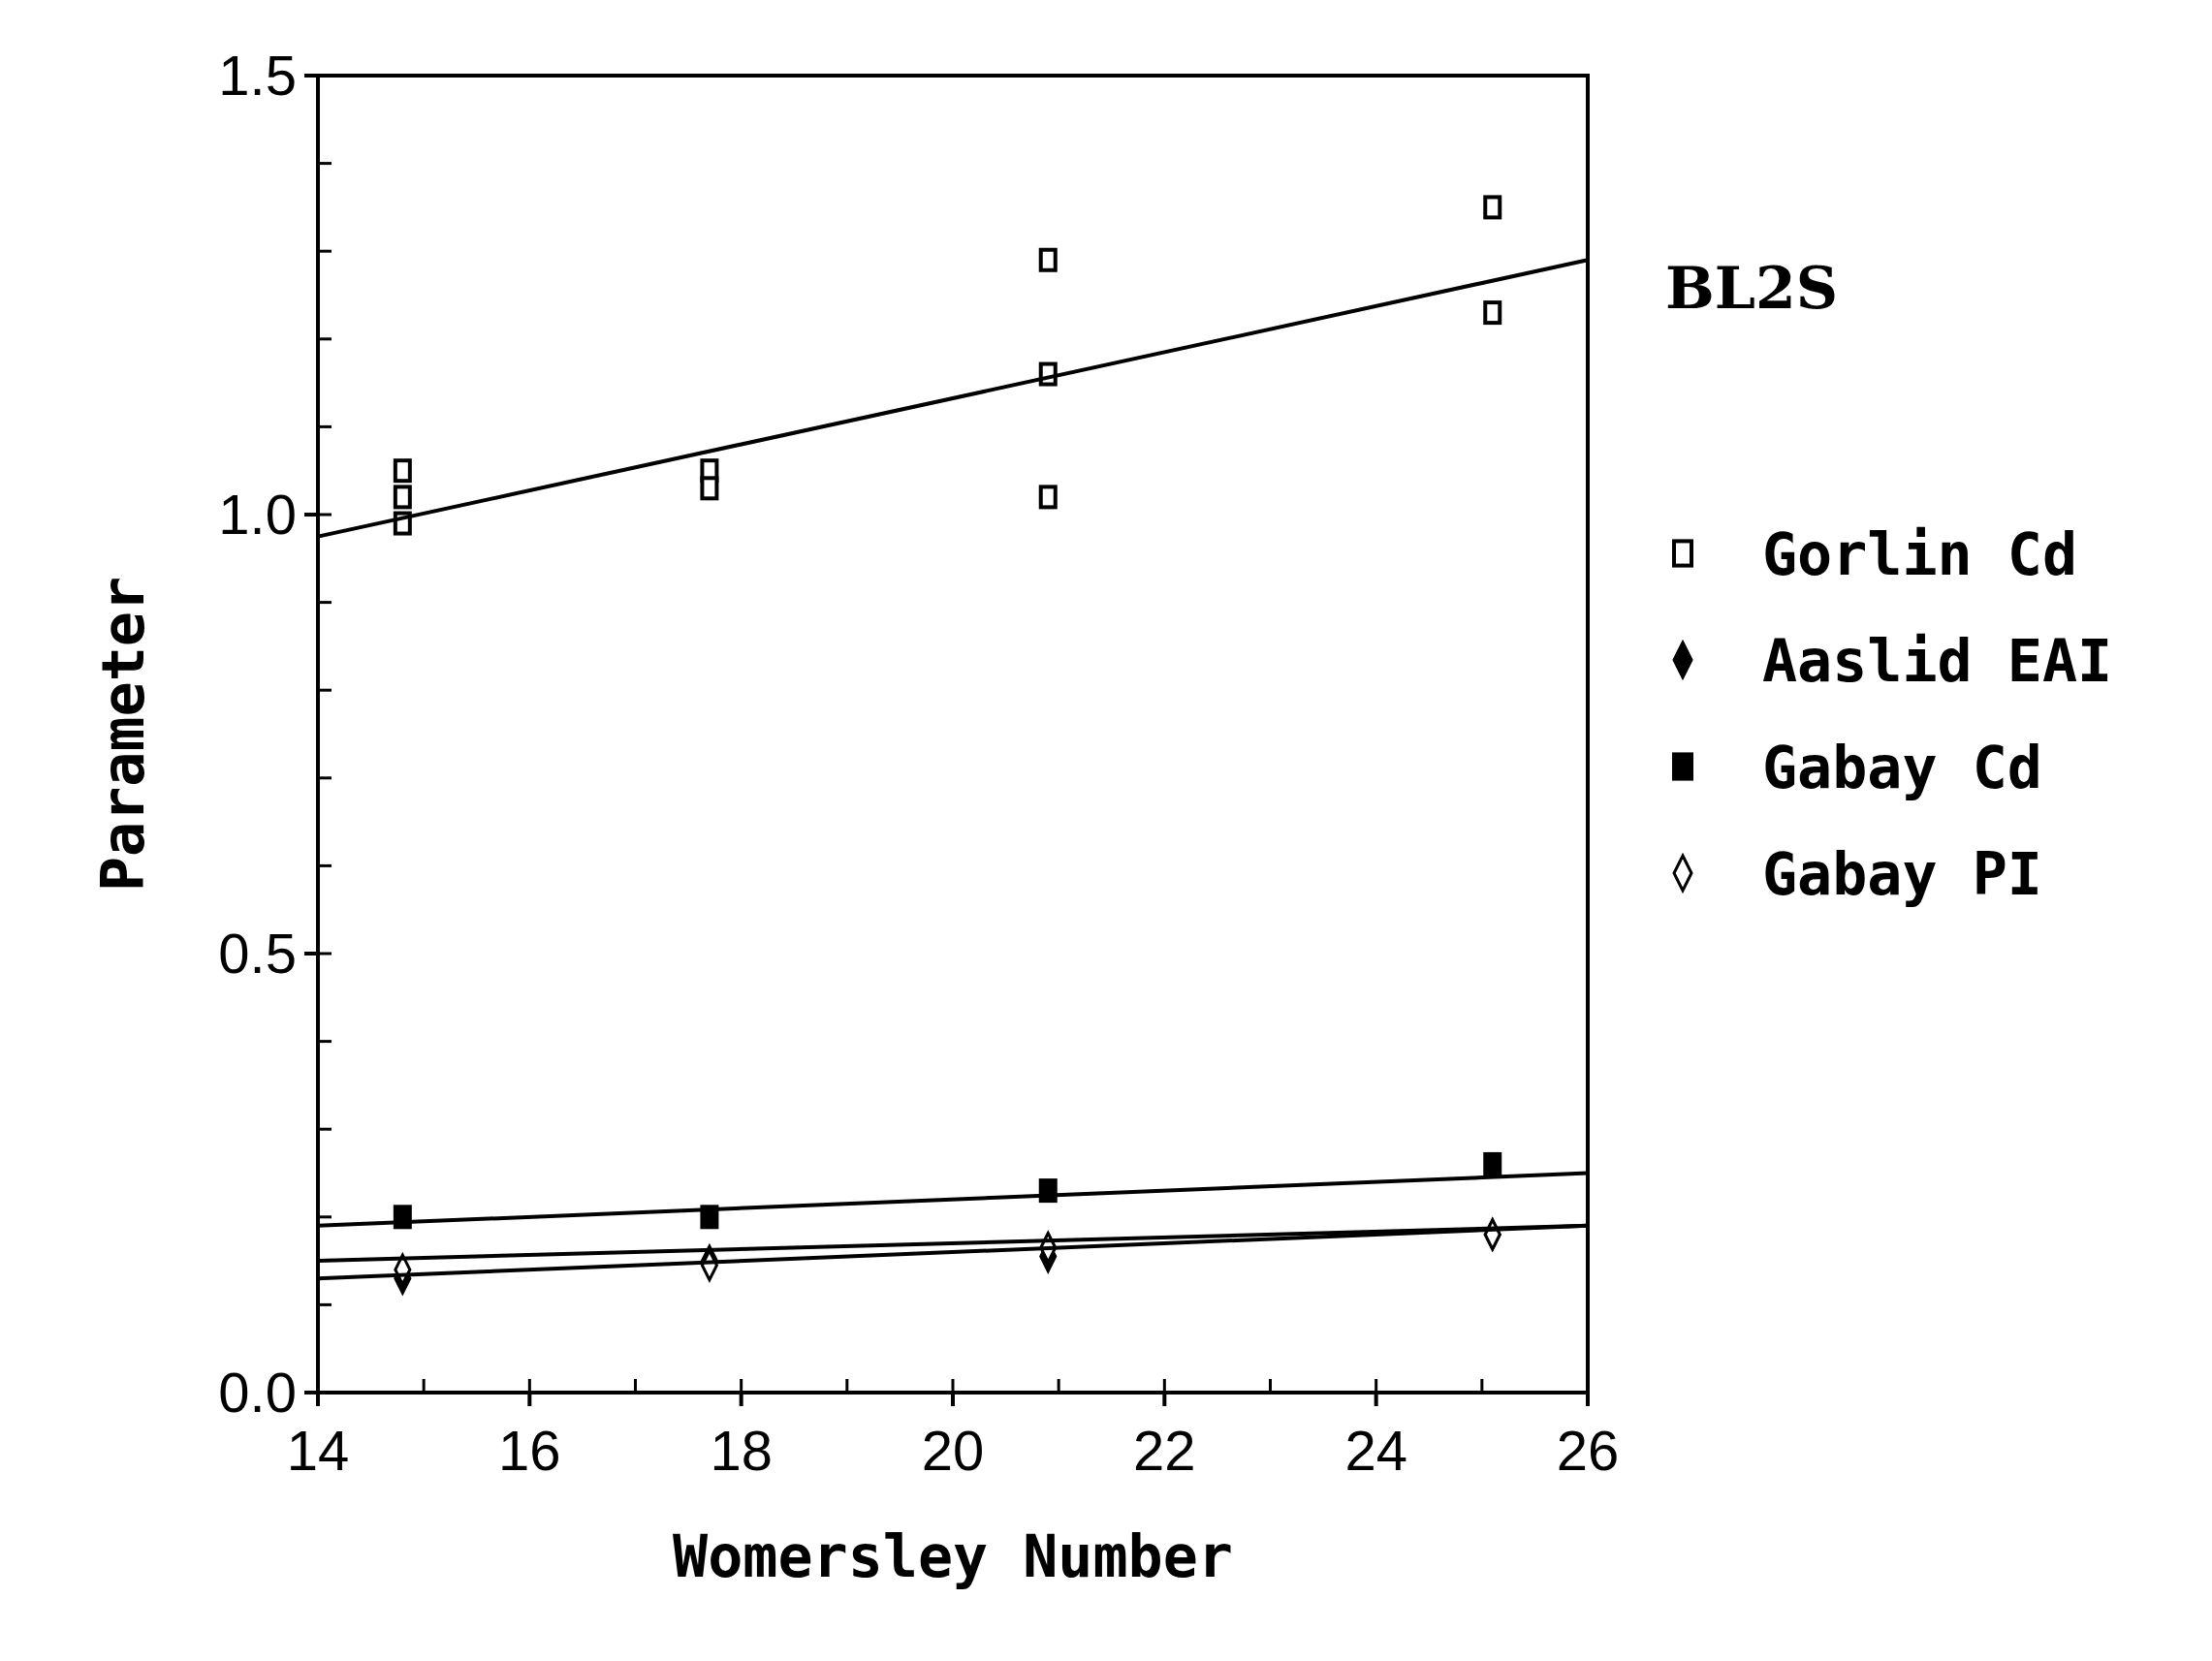  What do you see at coordinates (257, 75) in the screenshot?
I see `y-tick-label: 1.5` at bounding box center [257, 75].